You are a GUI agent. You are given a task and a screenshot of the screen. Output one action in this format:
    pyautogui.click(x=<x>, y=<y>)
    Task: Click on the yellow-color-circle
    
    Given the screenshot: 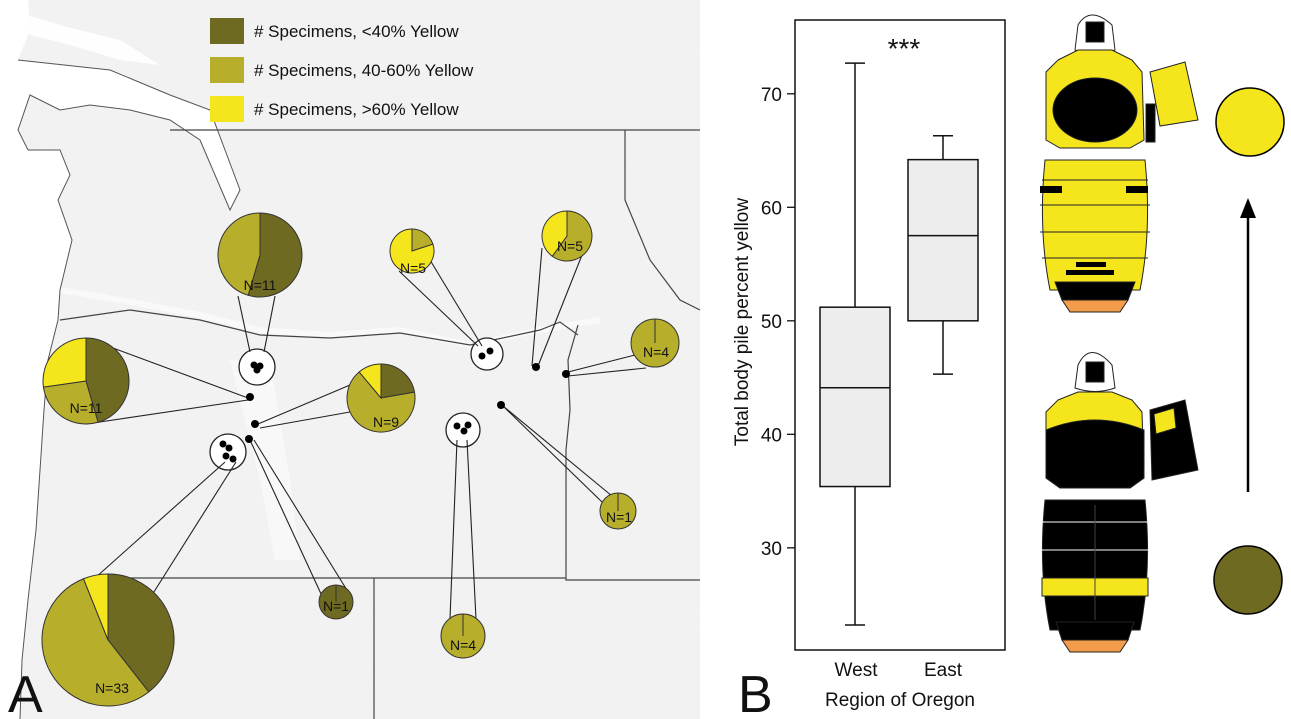 What is the action you would take?
    pyautogui.click(x=1250, y=122)
    